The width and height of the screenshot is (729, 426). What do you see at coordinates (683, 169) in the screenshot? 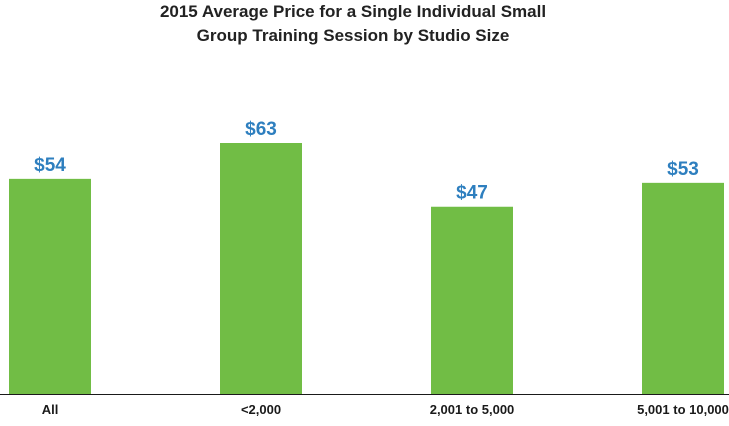
I see `value-label-5-001-to-10-000: $53` at bounding box center [683, 169].